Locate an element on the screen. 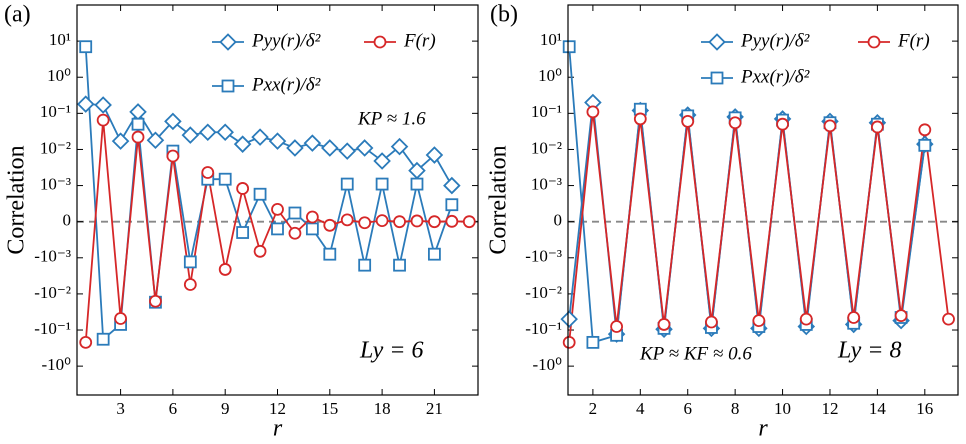  x-tick-label: 12 is located at coordinates (277, 408).